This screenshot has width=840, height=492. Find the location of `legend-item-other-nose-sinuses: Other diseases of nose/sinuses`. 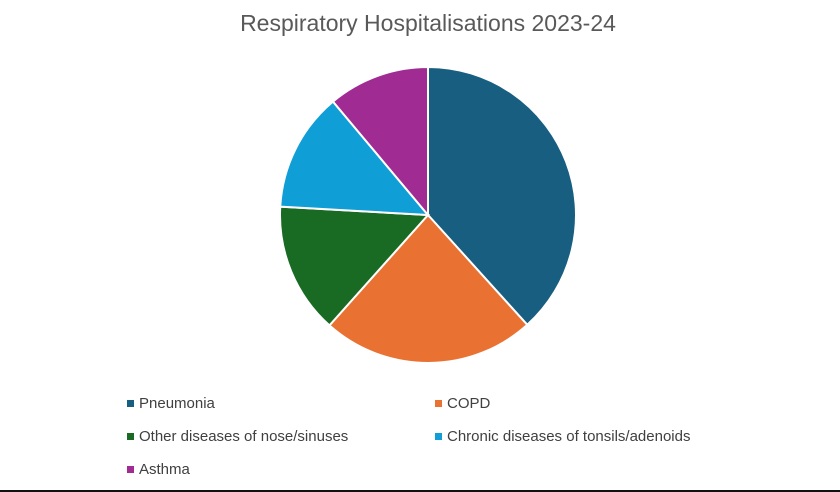

legend-item-other-nose-sinuses: Other diseases of nose/sinuses is located at coordinates (237, 436).